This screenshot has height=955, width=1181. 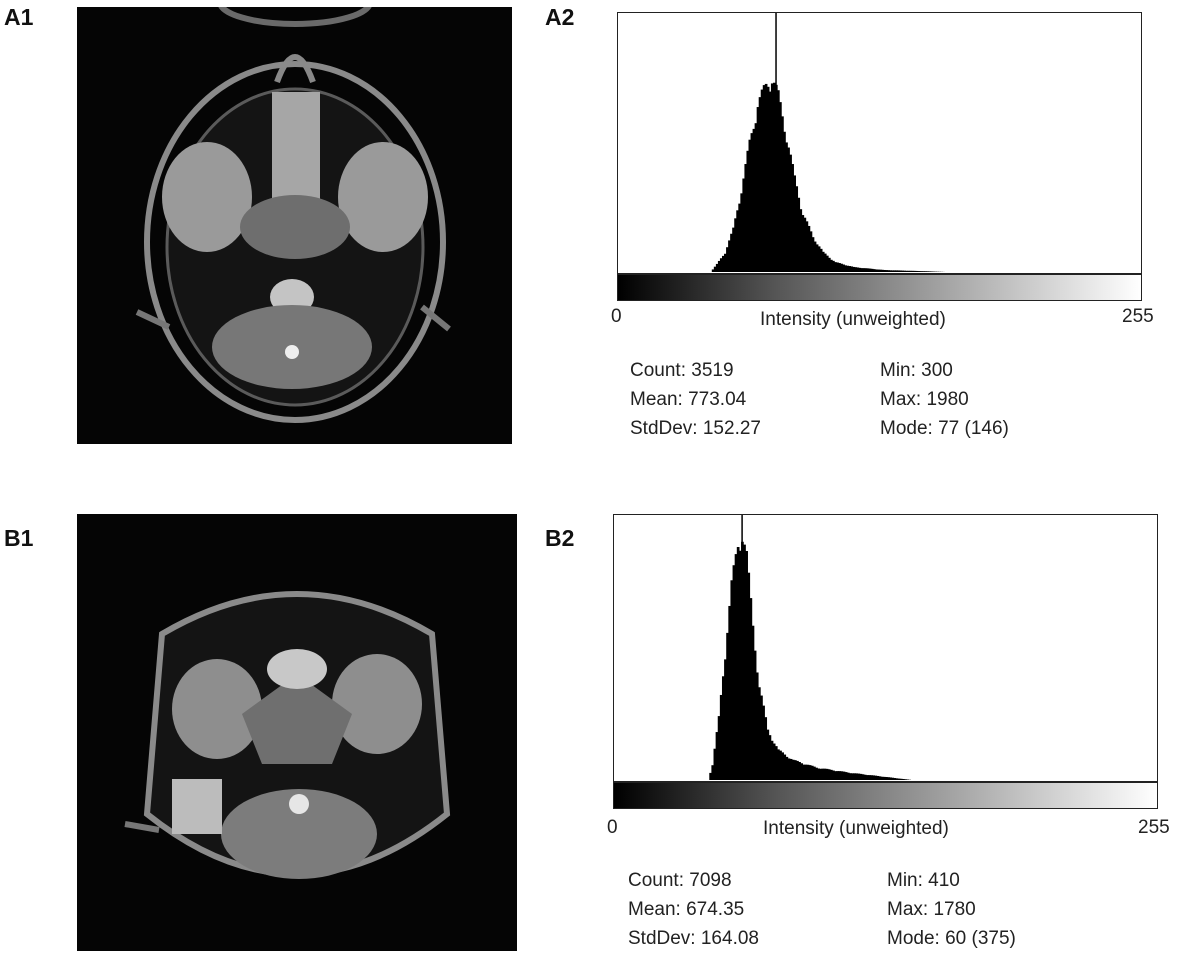 I want to click on panel-label-b1: B1, so click(x=19, y=538).